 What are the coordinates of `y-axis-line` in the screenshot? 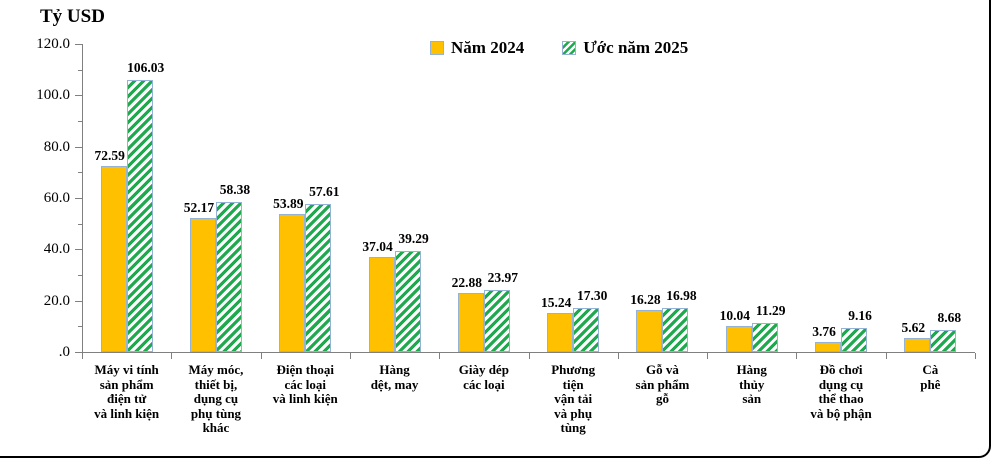 It's located at (82, 198).